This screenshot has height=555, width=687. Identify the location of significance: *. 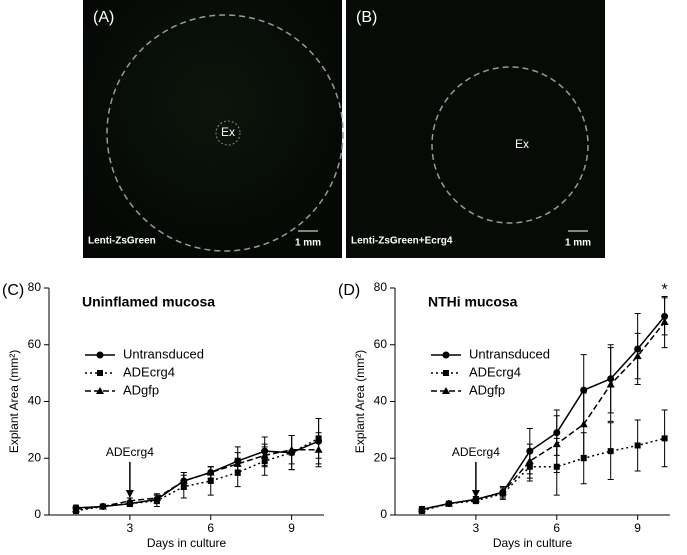
(664, 290).